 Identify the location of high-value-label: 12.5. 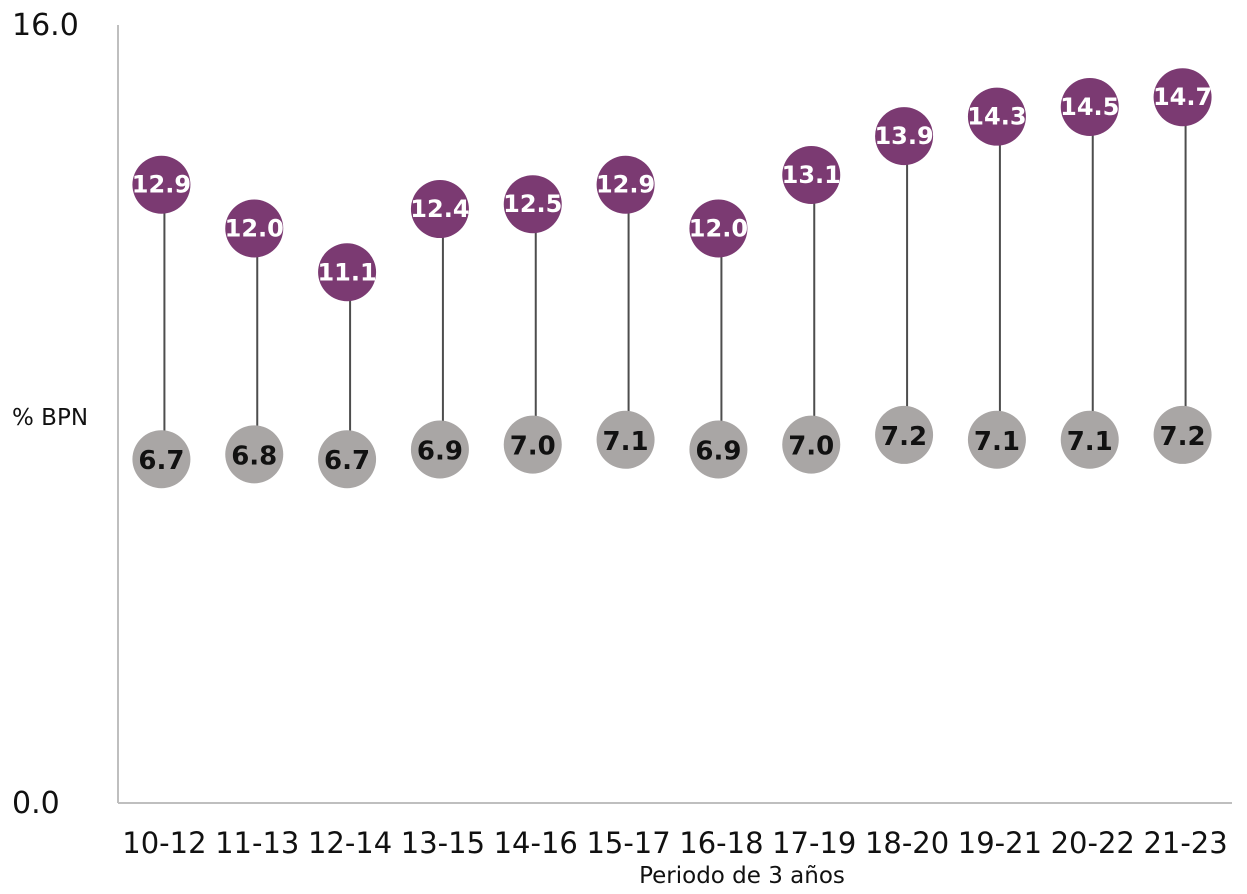
(532, 204).